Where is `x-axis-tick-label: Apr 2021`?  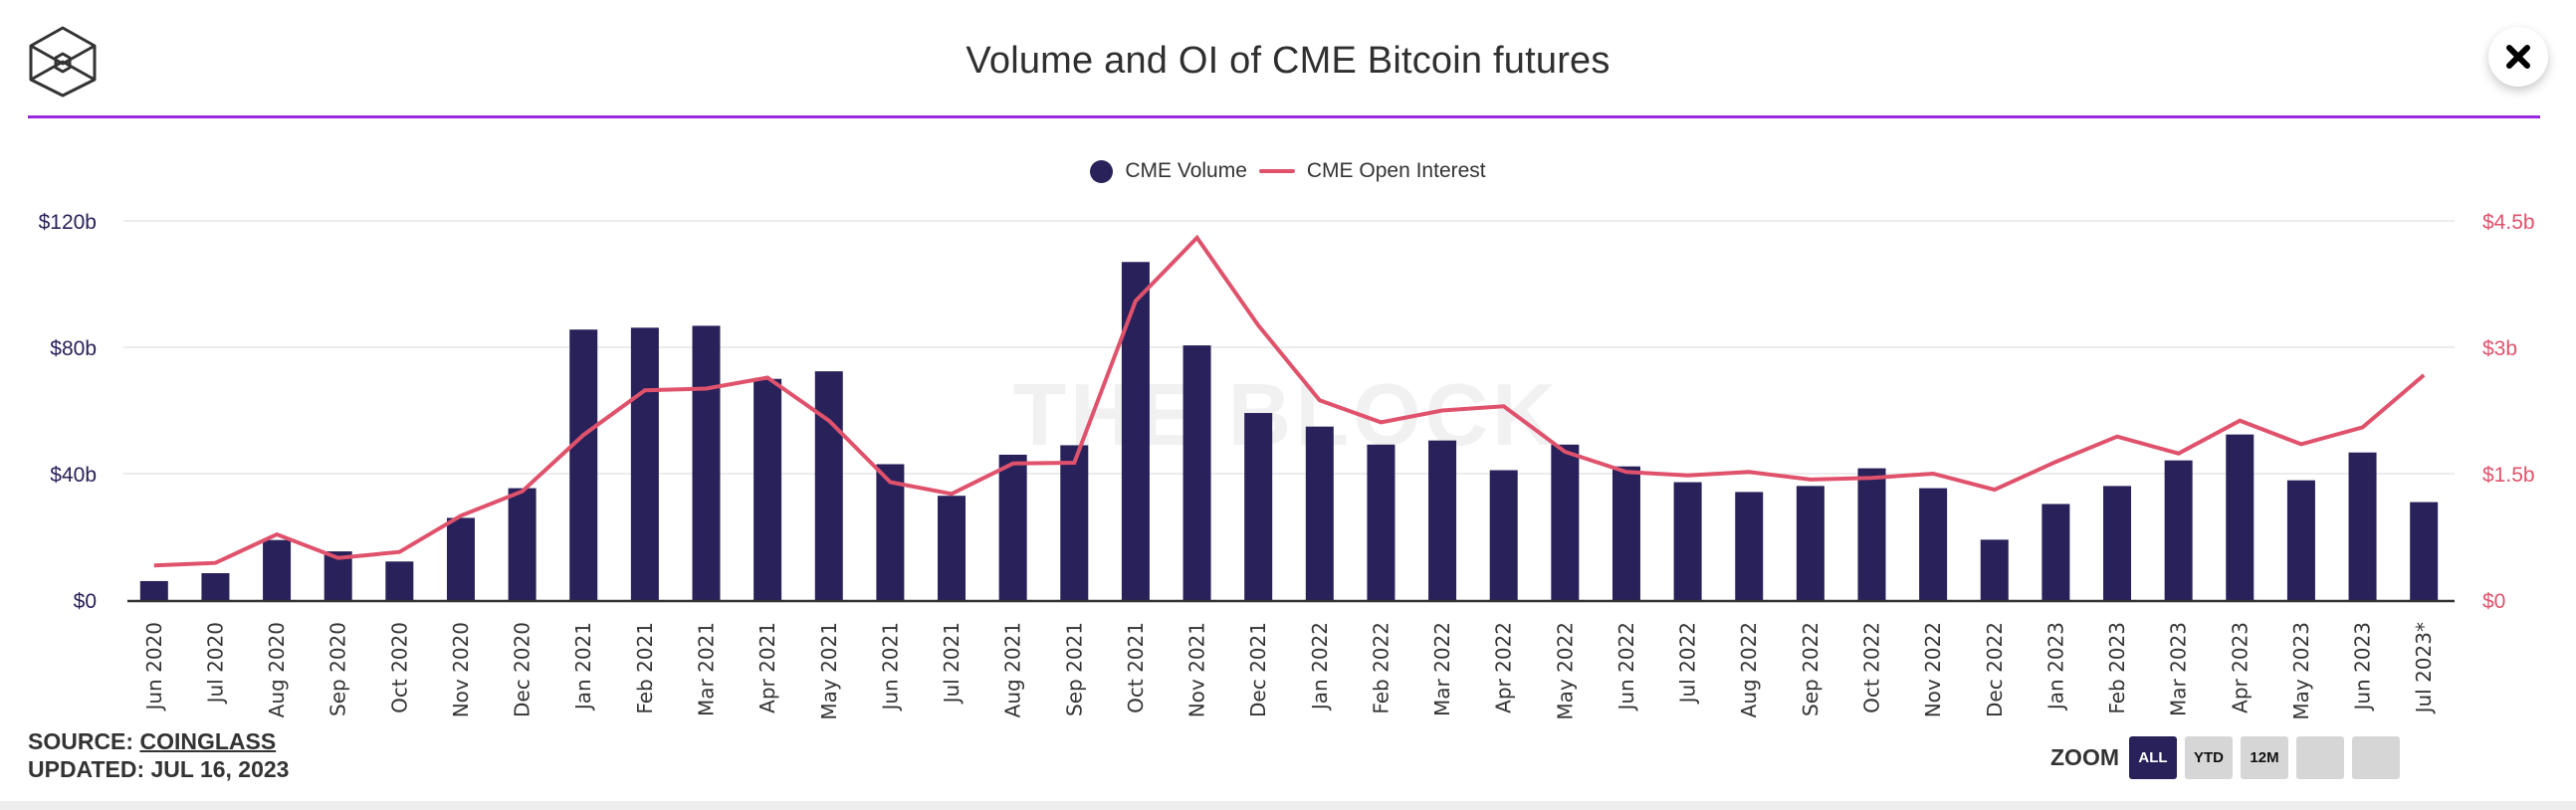
x-axis-tick-label: Apr 2021 is located at coordinates (767, 667).